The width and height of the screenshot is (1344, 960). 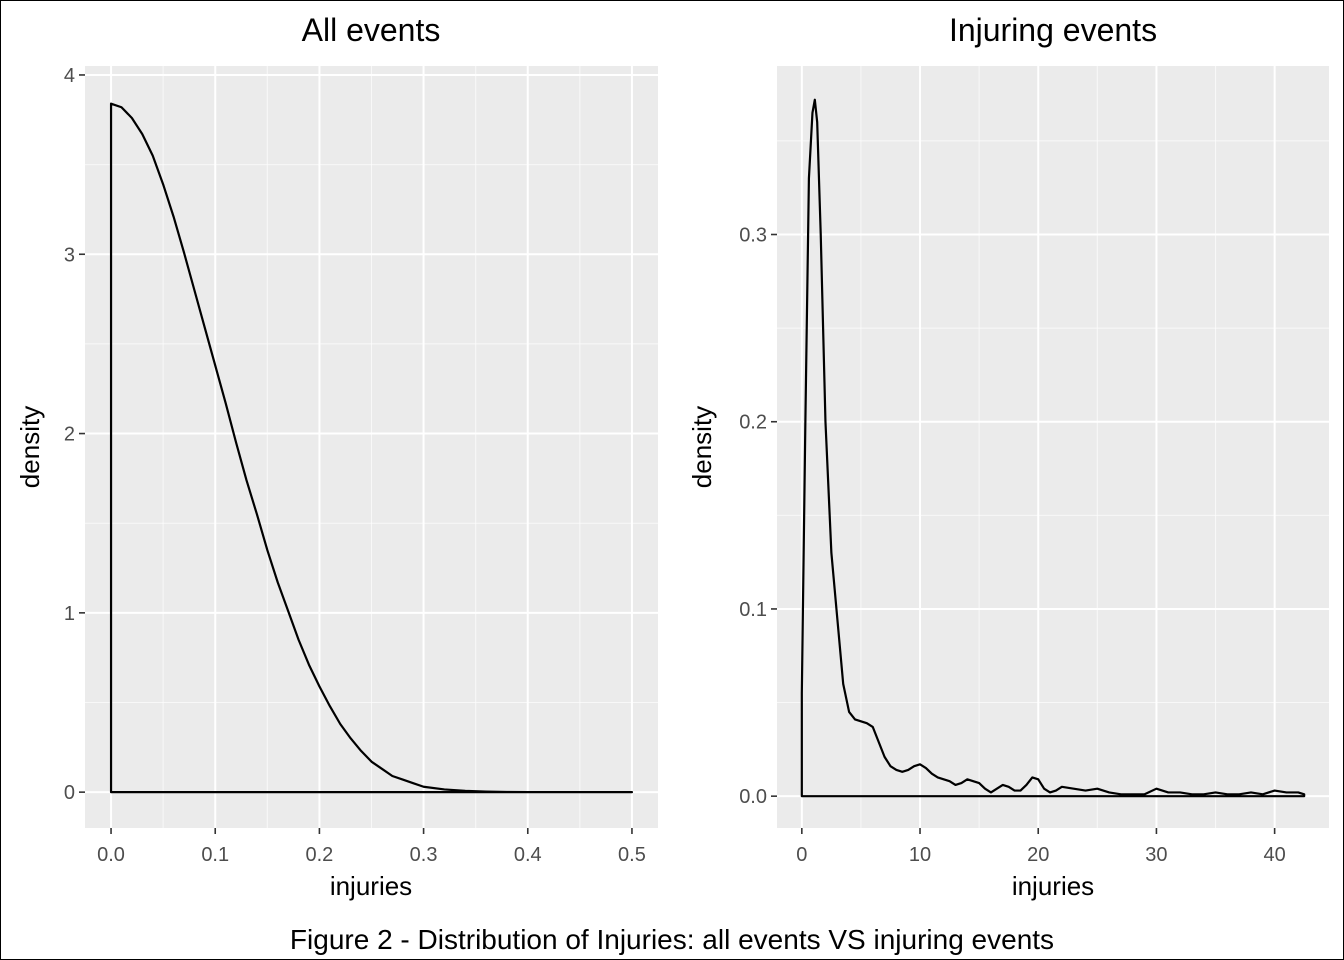 I want to click on y-tick-label: 0, so click(x=69, y=793).